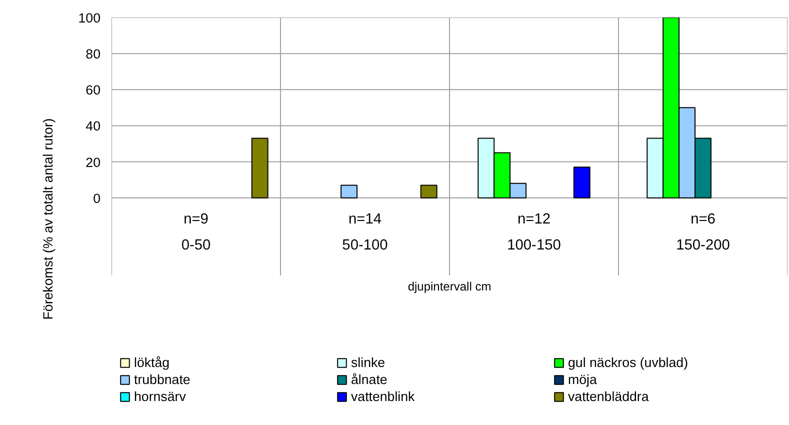  What do you see at coordinates (93, 54) in the screenshot?
I see `y-tick-label: 80` at bounding box center [93, 54].